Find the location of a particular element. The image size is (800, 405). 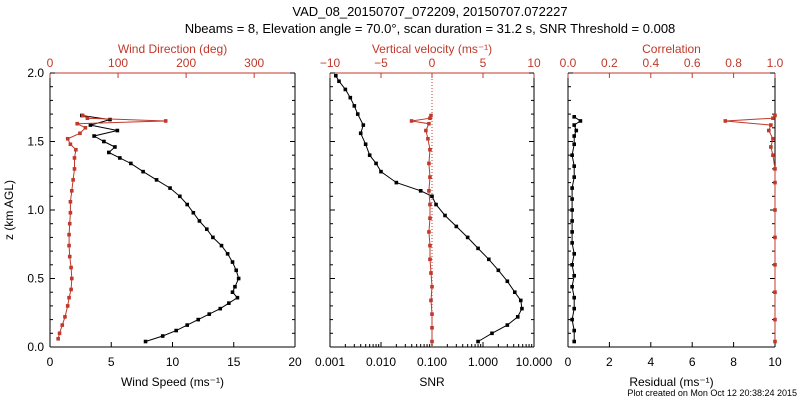

bottom-axis-label: Residual (ms⁻¹) is located at coordinates (671, 382).